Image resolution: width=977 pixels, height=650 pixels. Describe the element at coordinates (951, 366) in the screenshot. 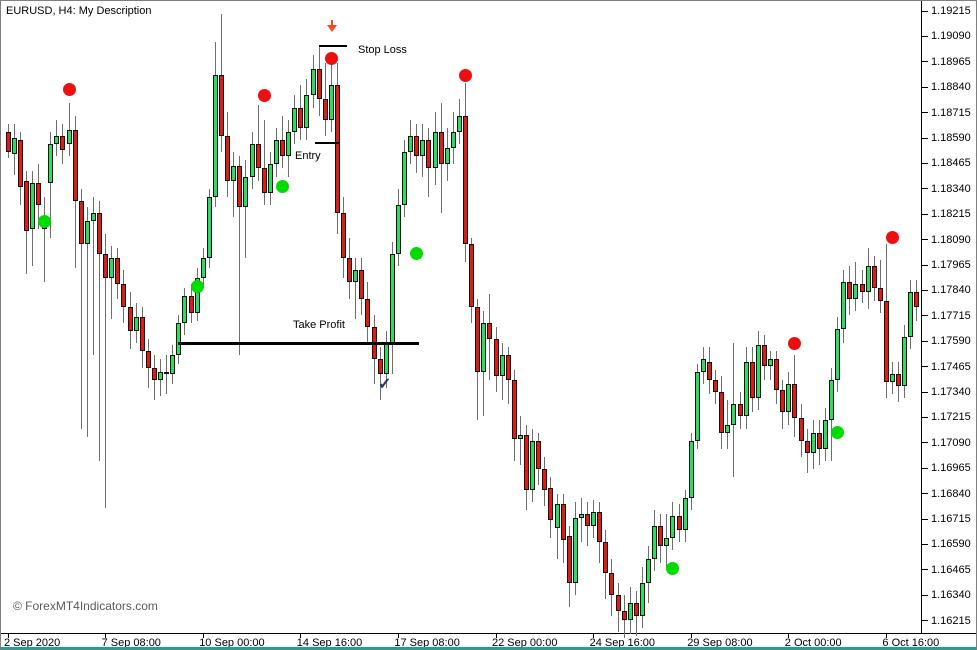

I see `price-tick-label: 1.17465` at that location.